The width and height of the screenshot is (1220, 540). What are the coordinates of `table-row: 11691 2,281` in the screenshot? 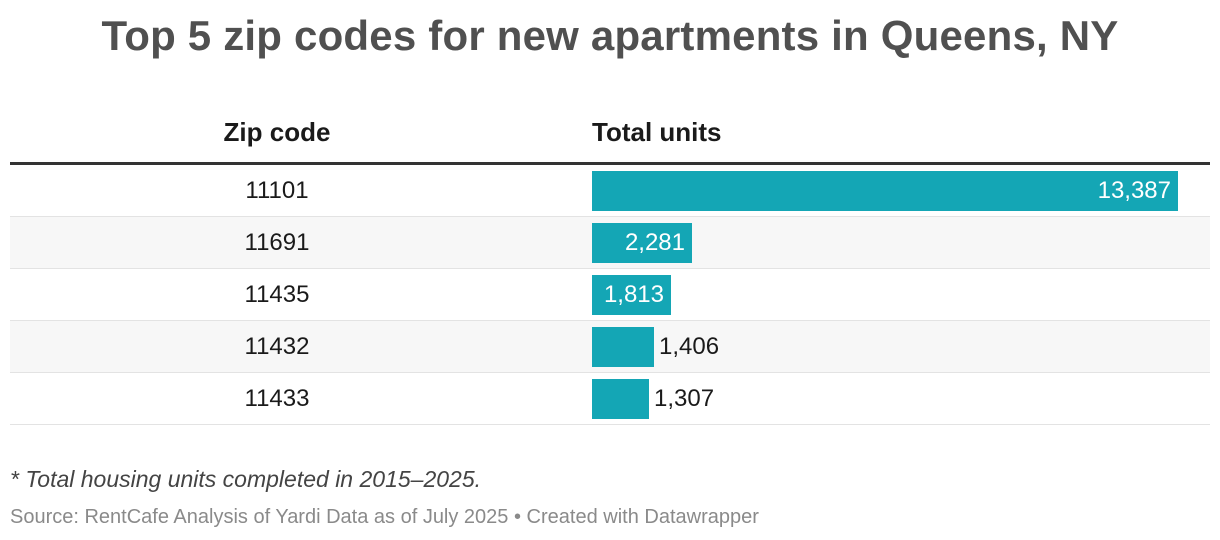 It's located at (610, 243).